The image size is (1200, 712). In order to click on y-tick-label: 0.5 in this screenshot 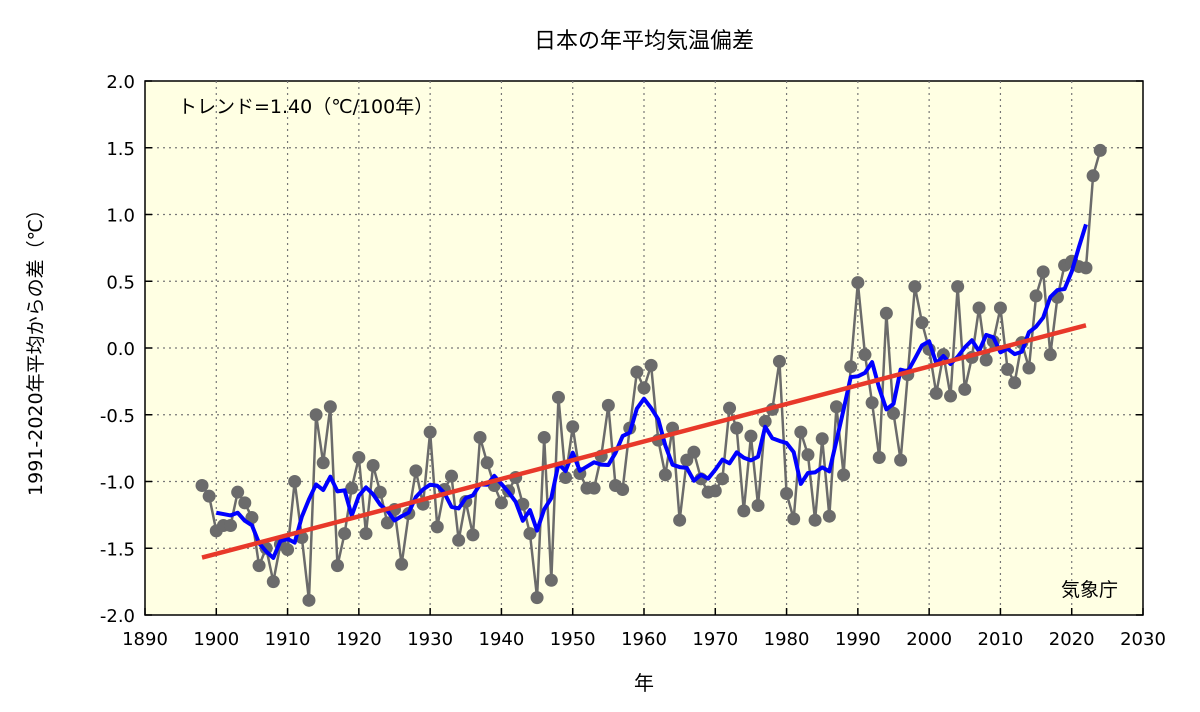, I will do `click(120, 282)`.